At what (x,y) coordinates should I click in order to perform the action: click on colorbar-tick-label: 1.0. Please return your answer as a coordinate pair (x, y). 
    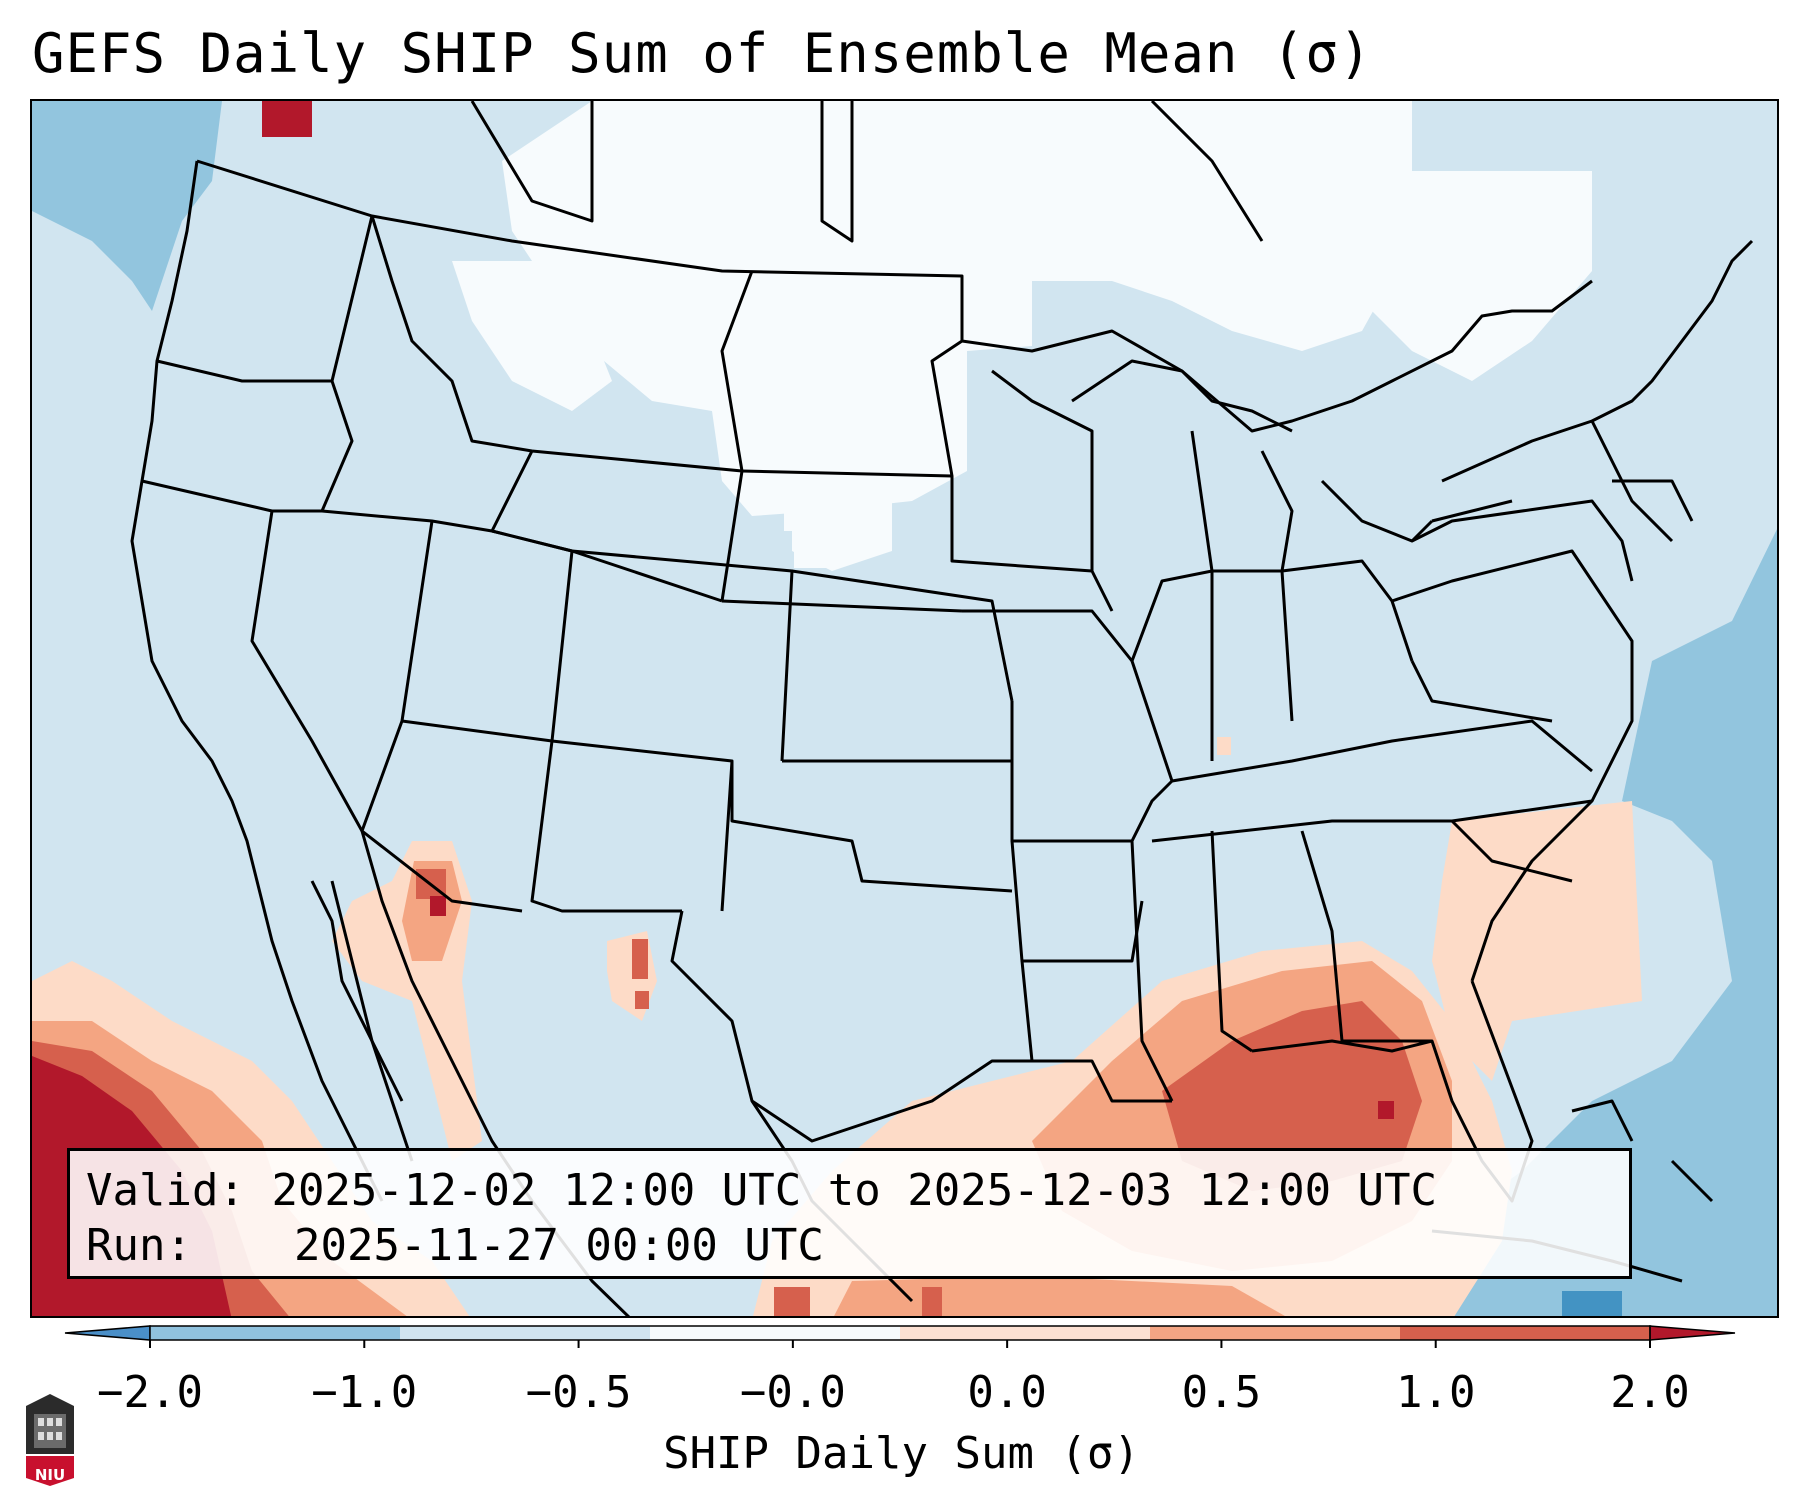
    Looking at the image, I should click on (1435, 1392).